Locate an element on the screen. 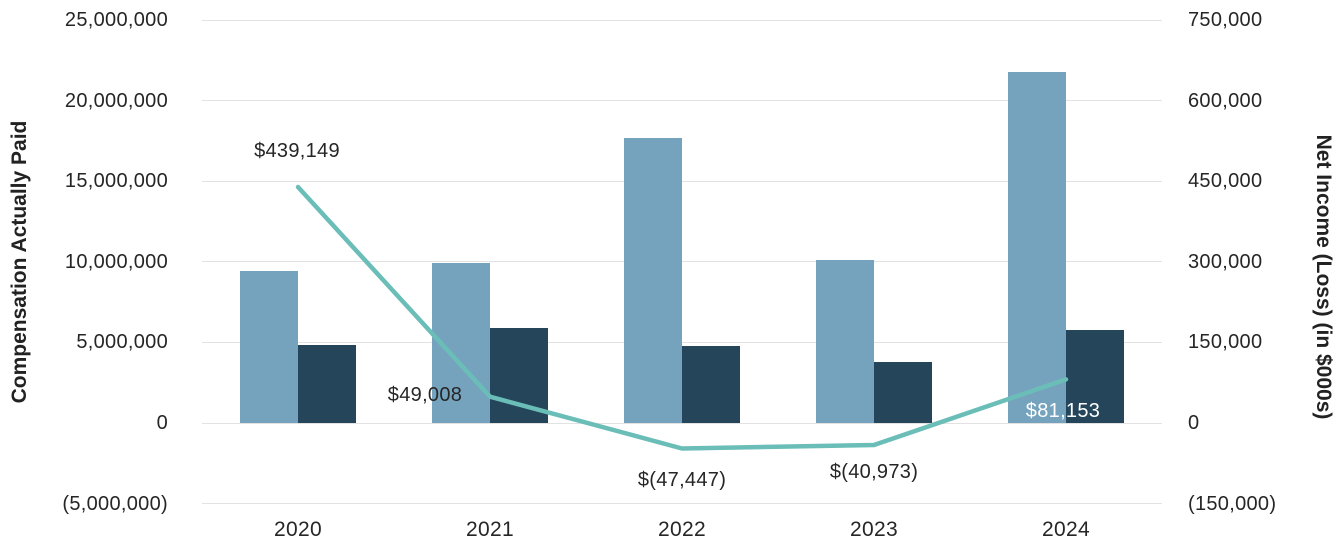 This screenshot has width=1344, height=556. category-label-2020: 2020 is located at coordinates (298, 529).